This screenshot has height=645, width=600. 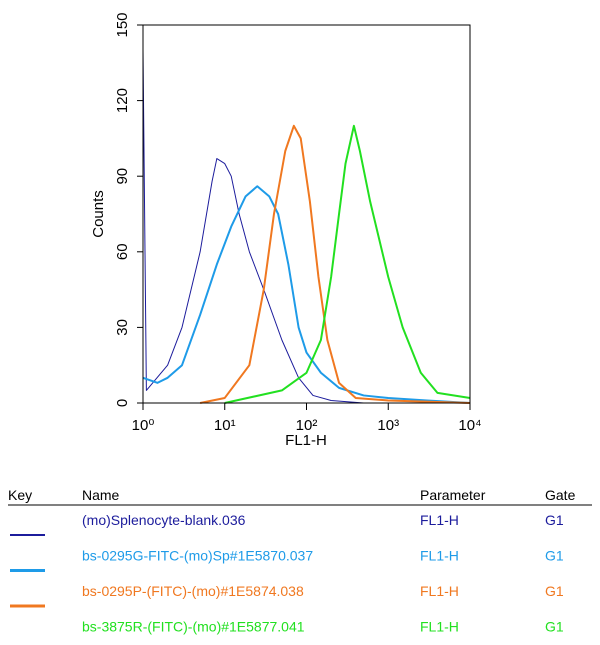 I want to click on x-axis-label: FL1-H, so click(x=306, y=440).